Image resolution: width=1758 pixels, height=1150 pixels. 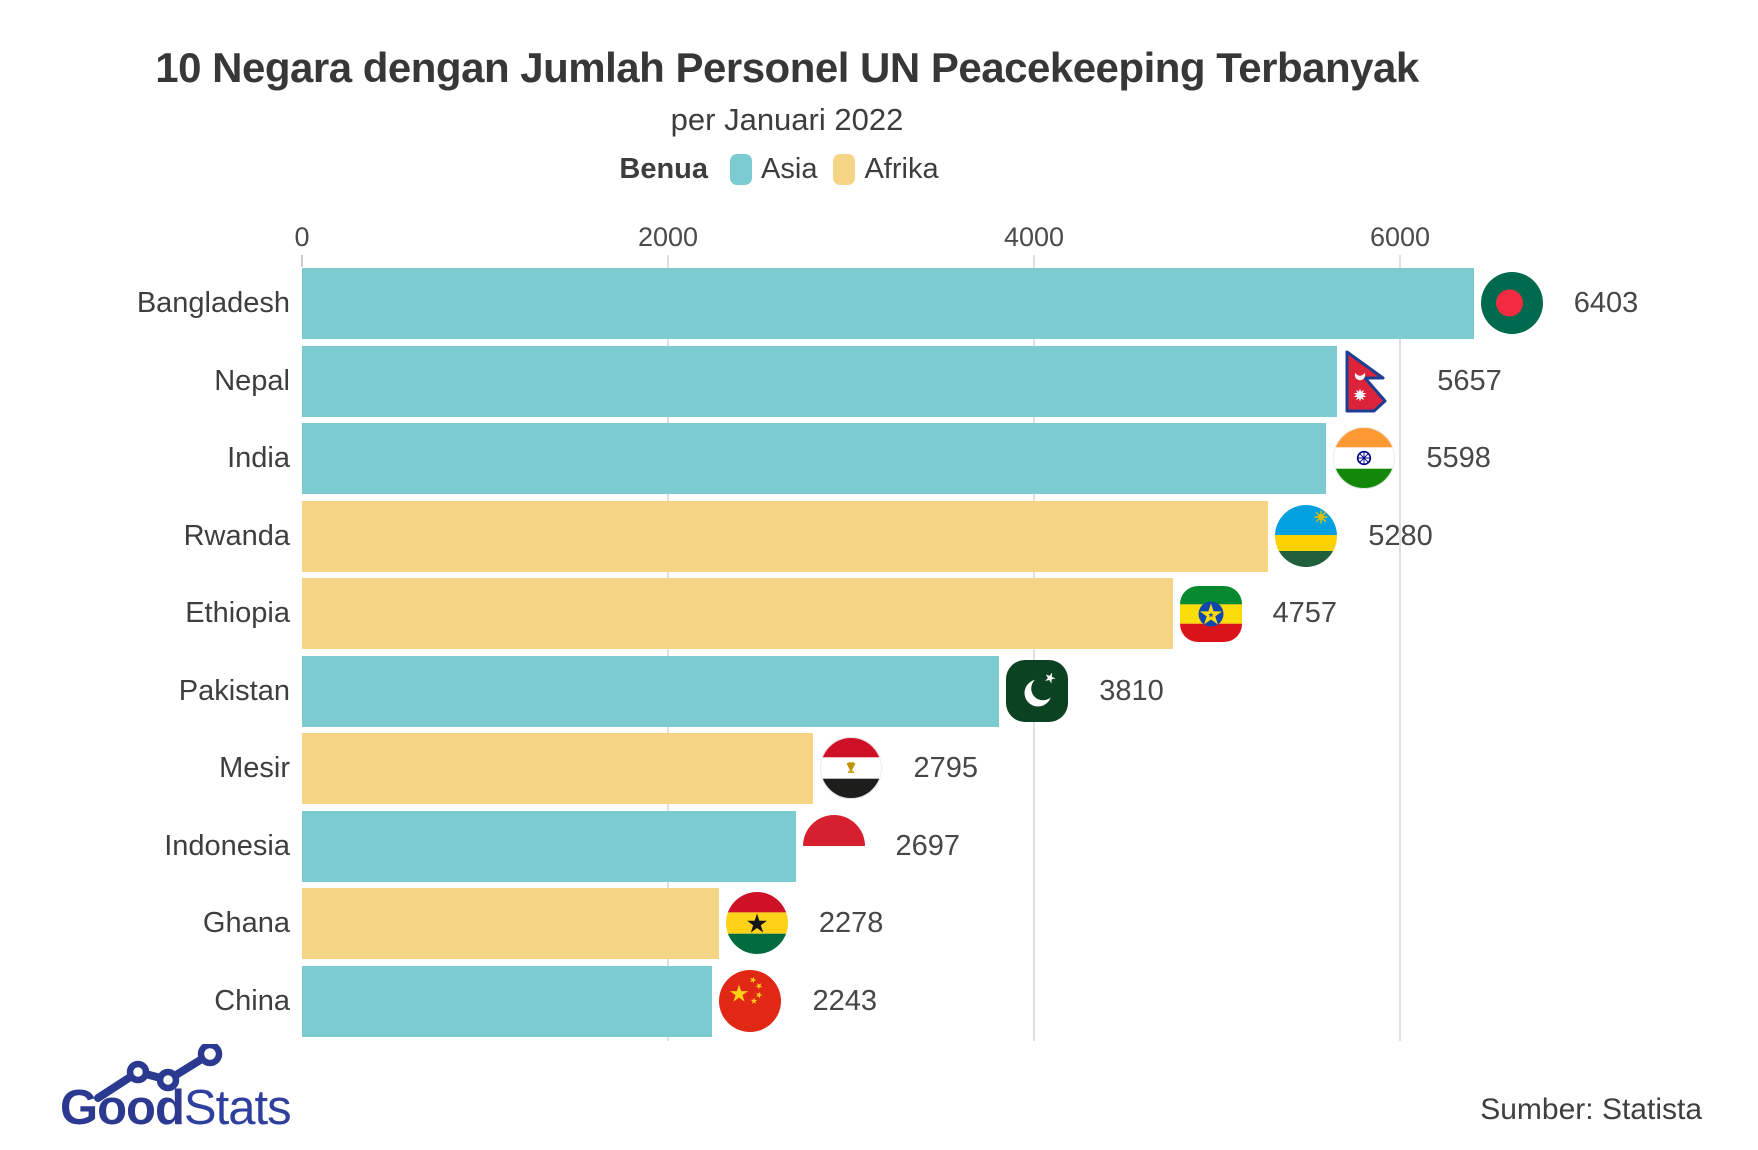 What do you see at coordinates (851, 768) in the screenshot?
I see `egypt-flag-icon` at bounding box center [851, 768].